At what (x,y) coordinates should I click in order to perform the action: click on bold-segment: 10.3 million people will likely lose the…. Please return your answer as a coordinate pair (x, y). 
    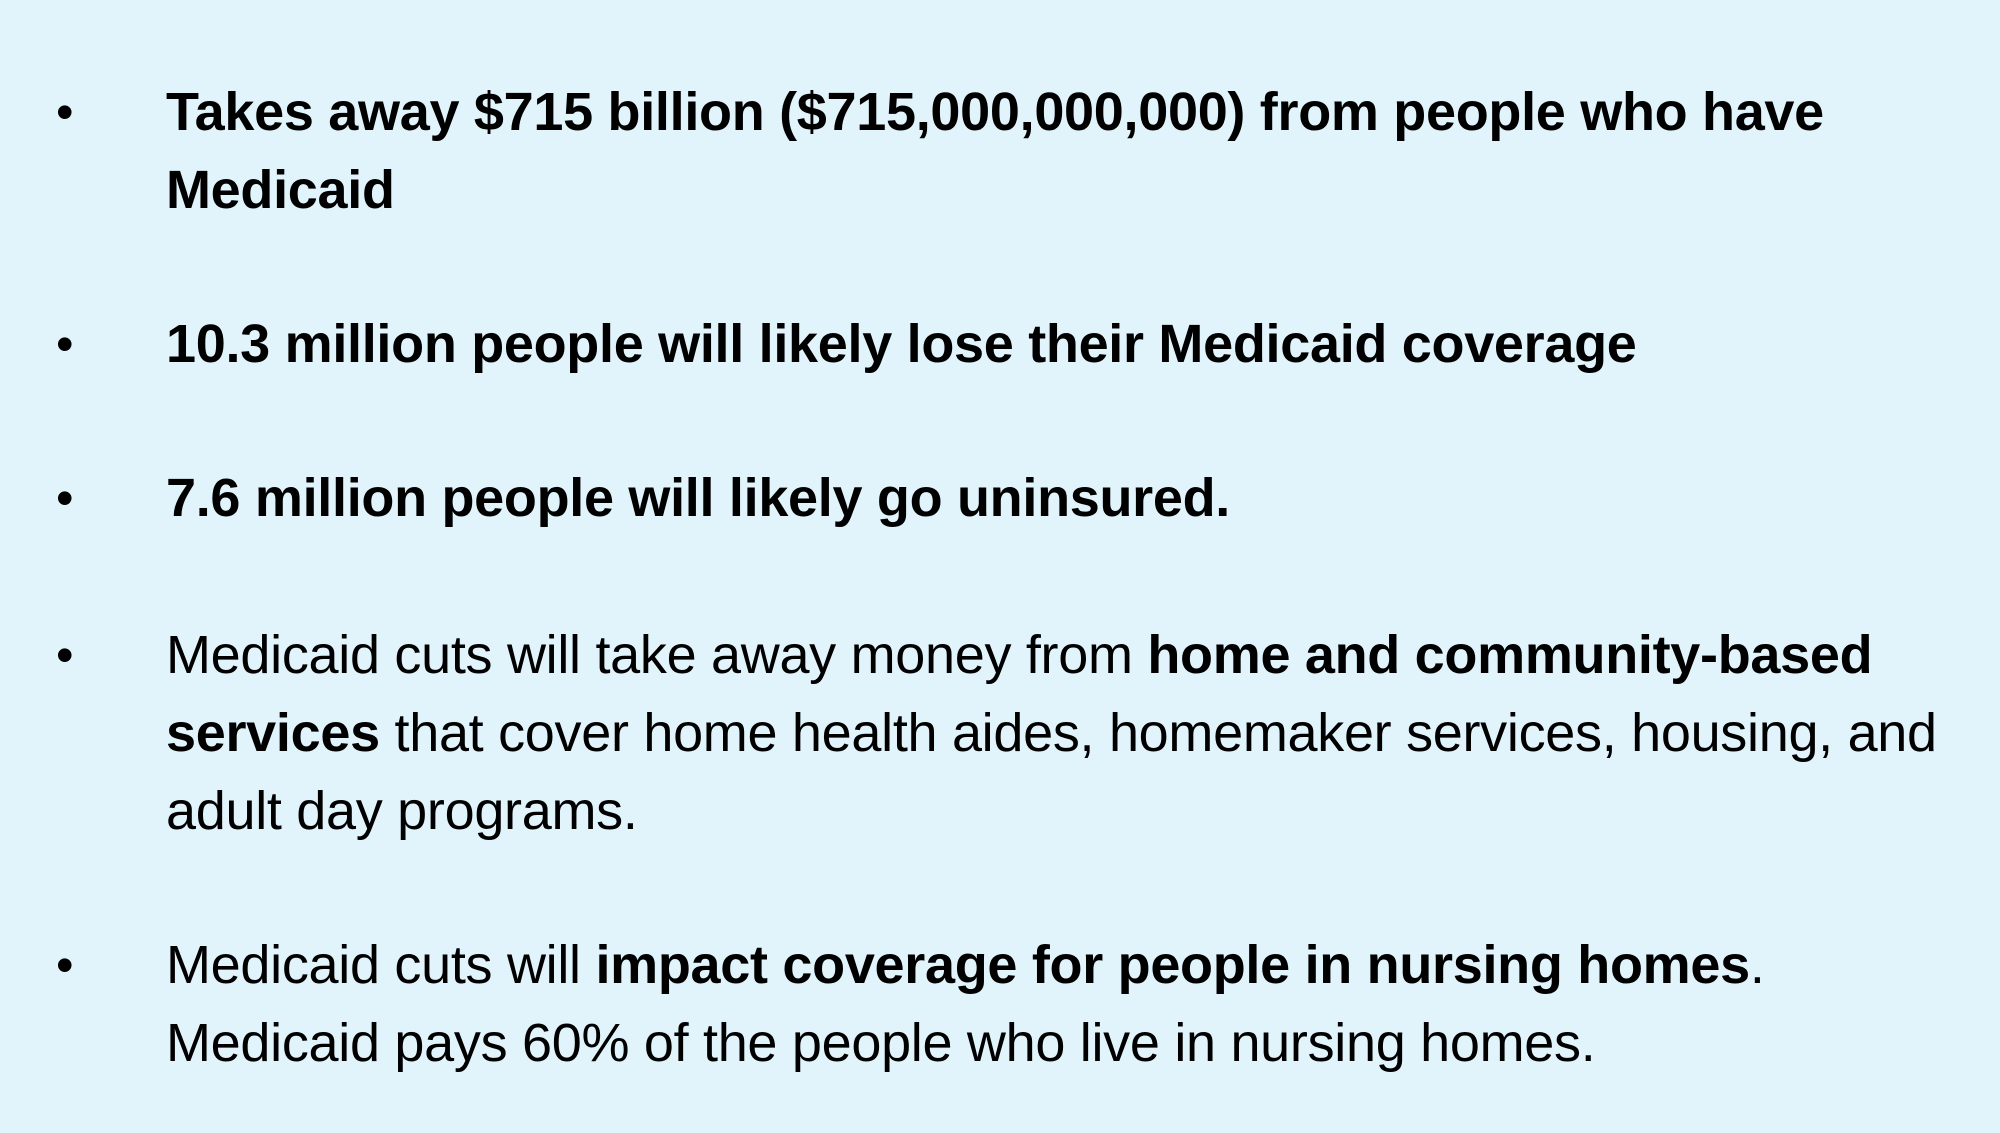
    Looking at the image, I should click on (901, 344).